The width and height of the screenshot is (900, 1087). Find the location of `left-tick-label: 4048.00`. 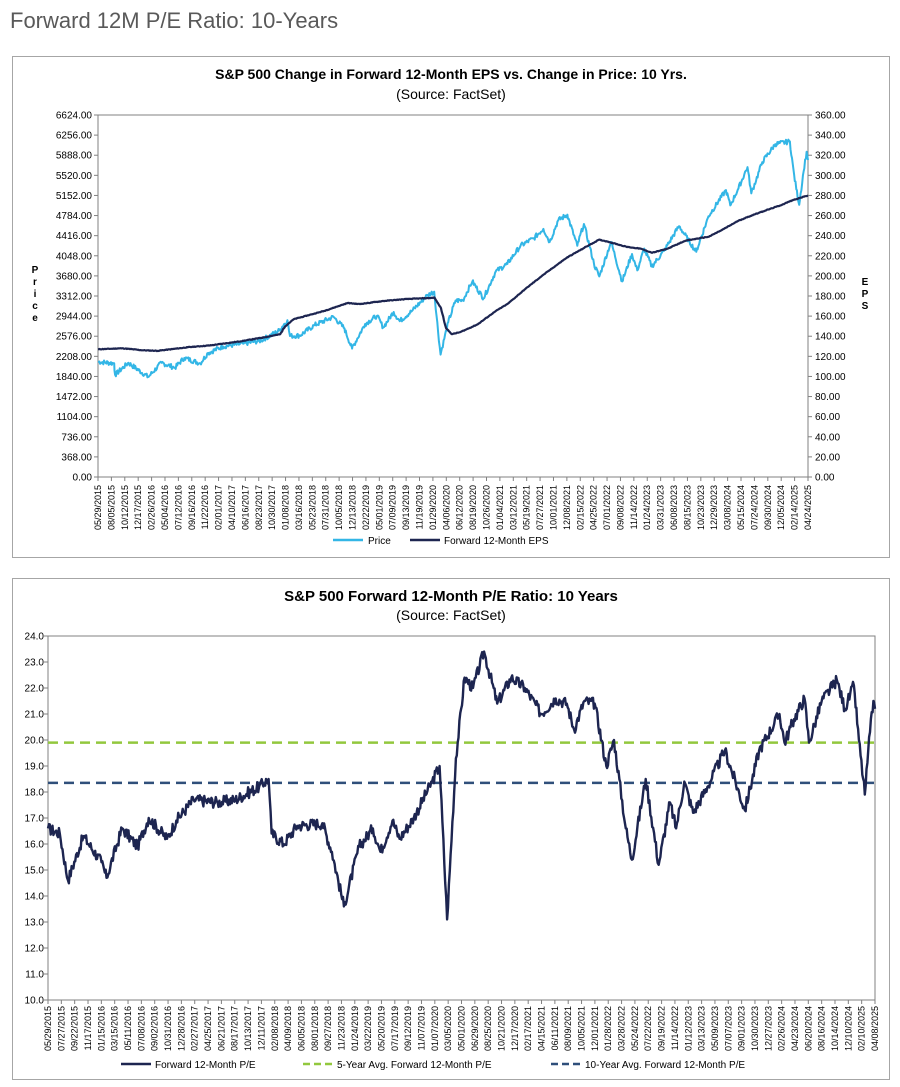

left-tick-label: 4048.00 is located at coordinates (74, 256).